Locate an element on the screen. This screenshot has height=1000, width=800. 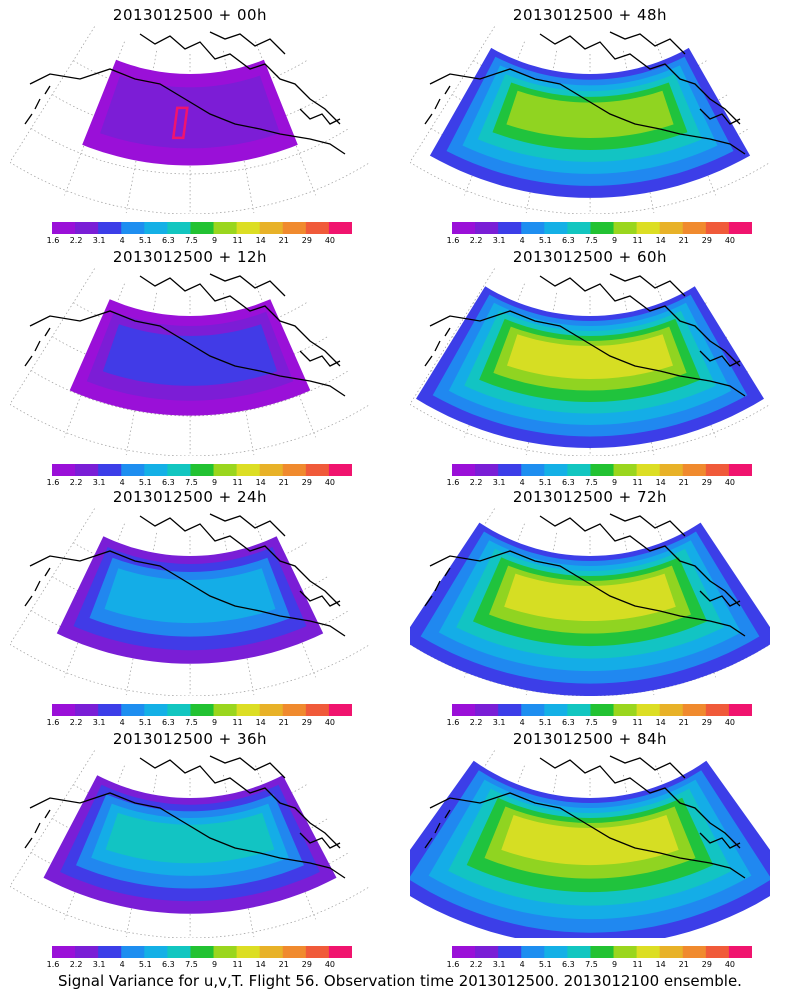
observation-region-marker is located at coordinates (180, 123).